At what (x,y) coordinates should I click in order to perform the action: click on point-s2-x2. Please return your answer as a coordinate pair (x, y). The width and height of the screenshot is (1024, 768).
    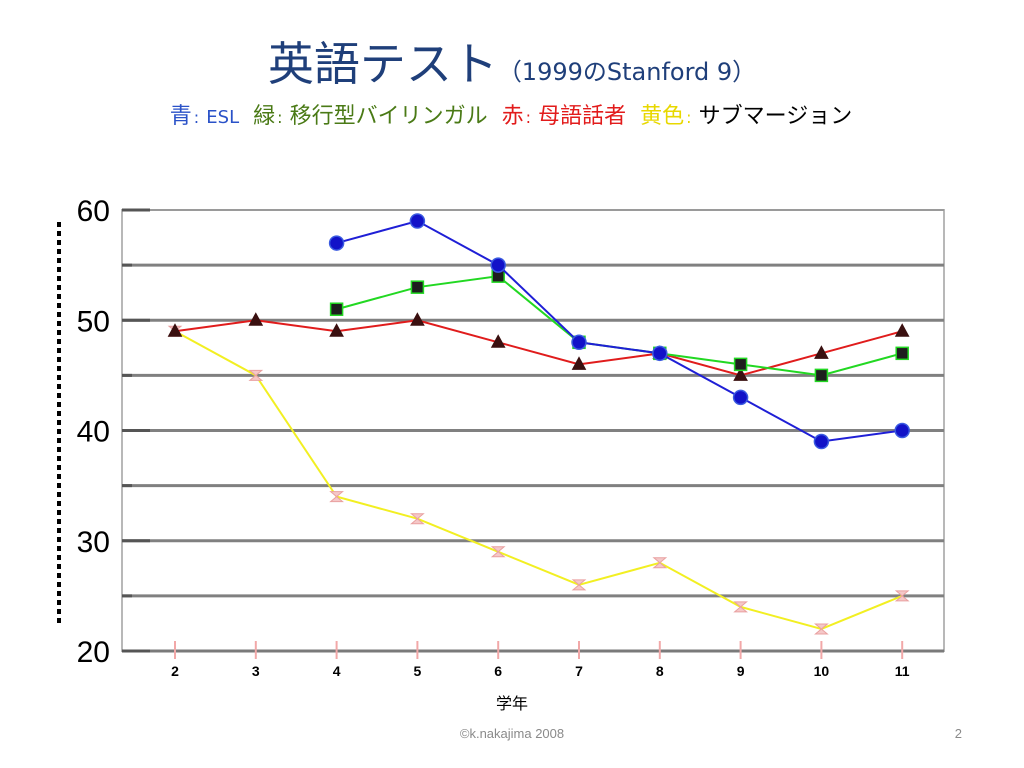
    Looking at the image, I should click on (175, 330).